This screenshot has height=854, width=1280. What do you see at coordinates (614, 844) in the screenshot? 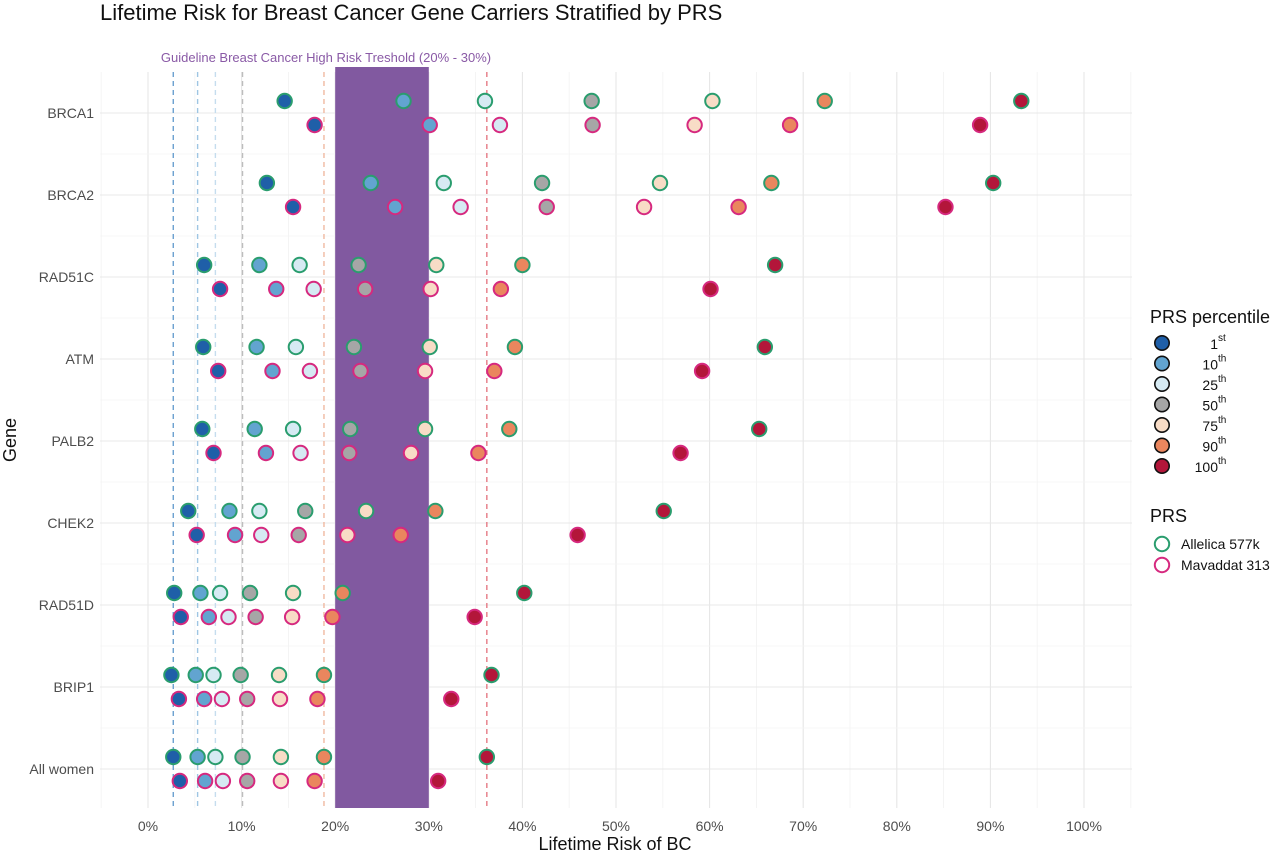
I see `x-axis-title: Lifetime Risk of BC` at bounding box center [614, 844].